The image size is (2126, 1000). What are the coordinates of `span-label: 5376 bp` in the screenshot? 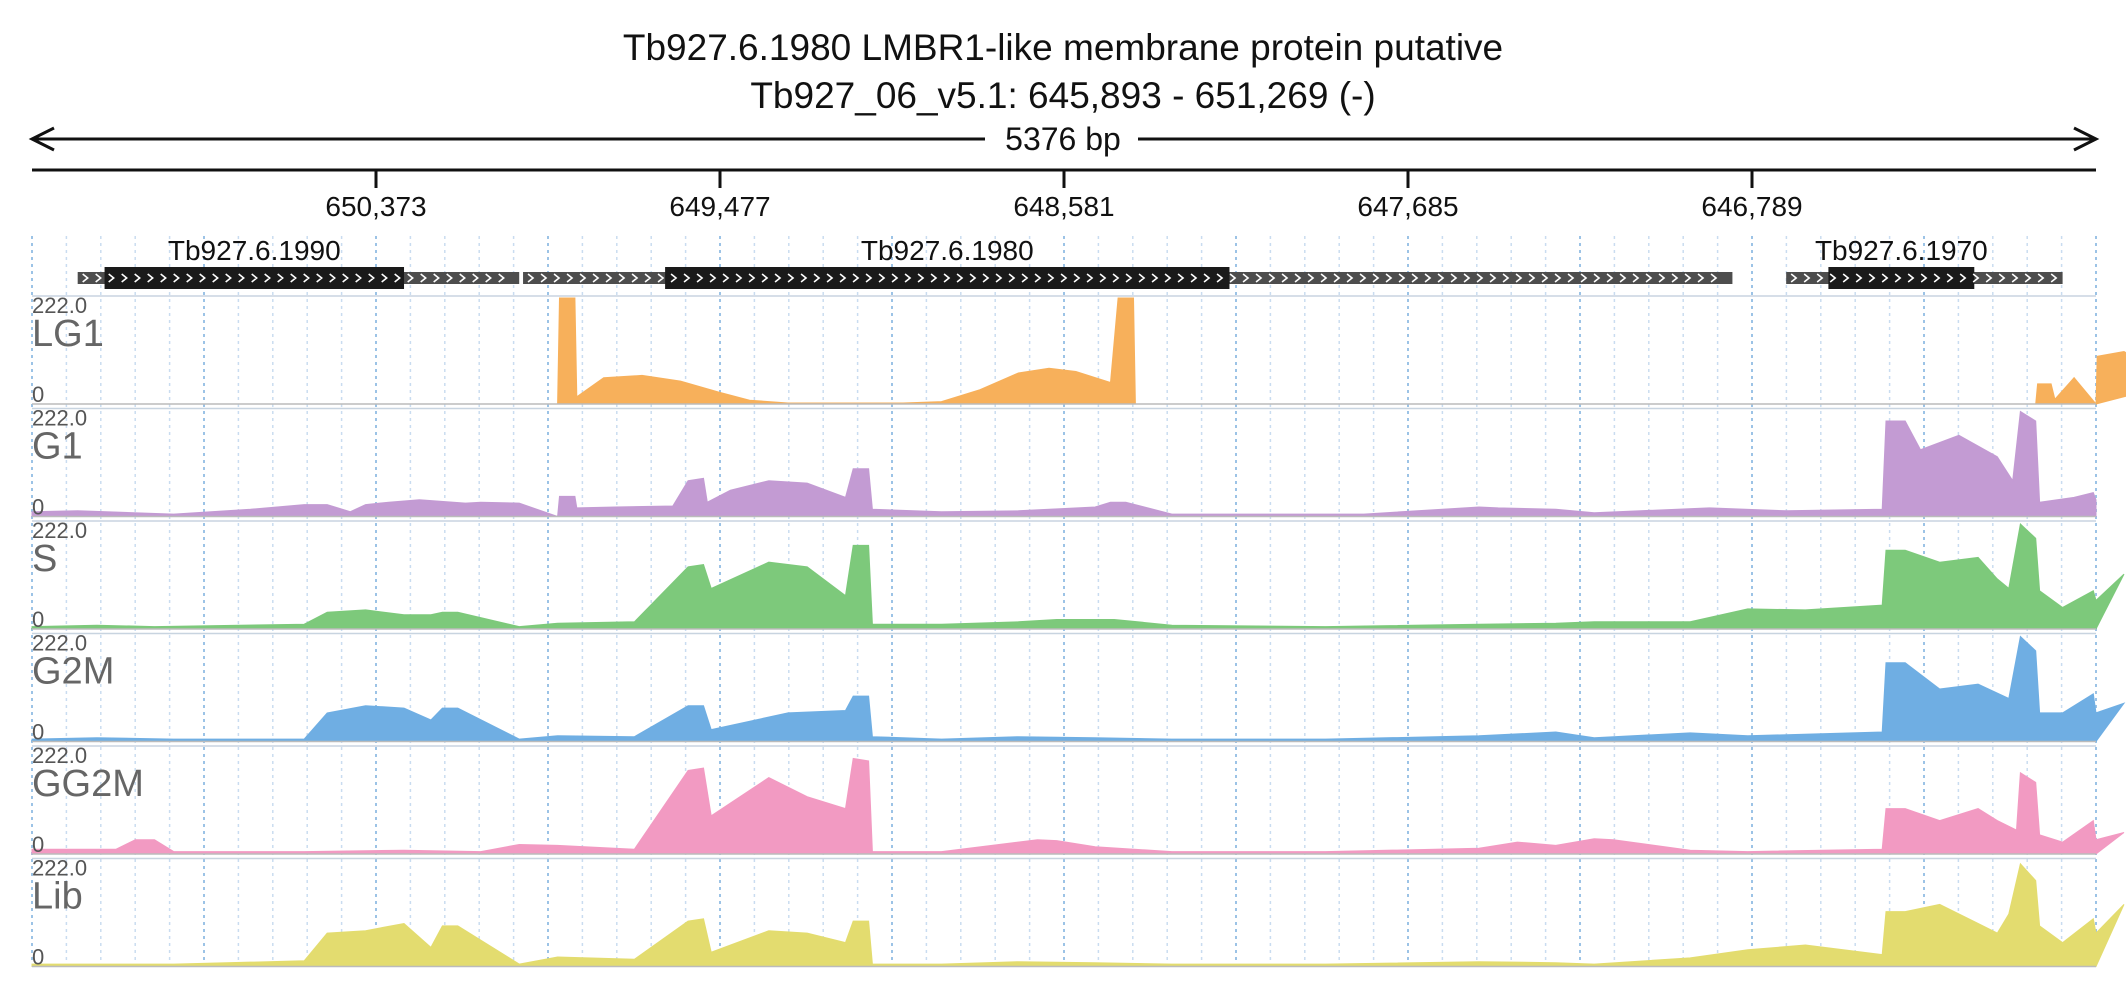 It's located at (1063, 139).